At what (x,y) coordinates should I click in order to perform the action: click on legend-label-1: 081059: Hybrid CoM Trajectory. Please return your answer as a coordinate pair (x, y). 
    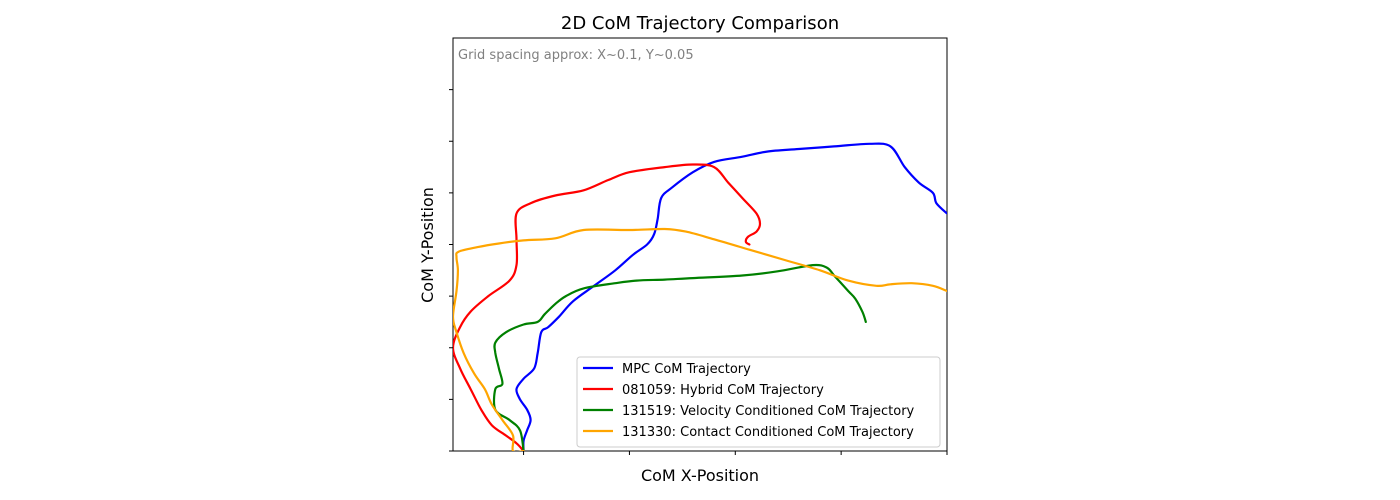
    Looking at the image, I should click on (723, 390).